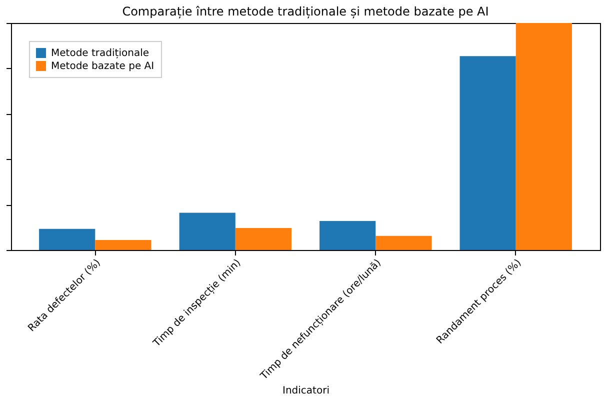 The width and height of the screenshot is (605, 400). I want to click on legend-label: Metode bazate pe AI, so click(102, 66).